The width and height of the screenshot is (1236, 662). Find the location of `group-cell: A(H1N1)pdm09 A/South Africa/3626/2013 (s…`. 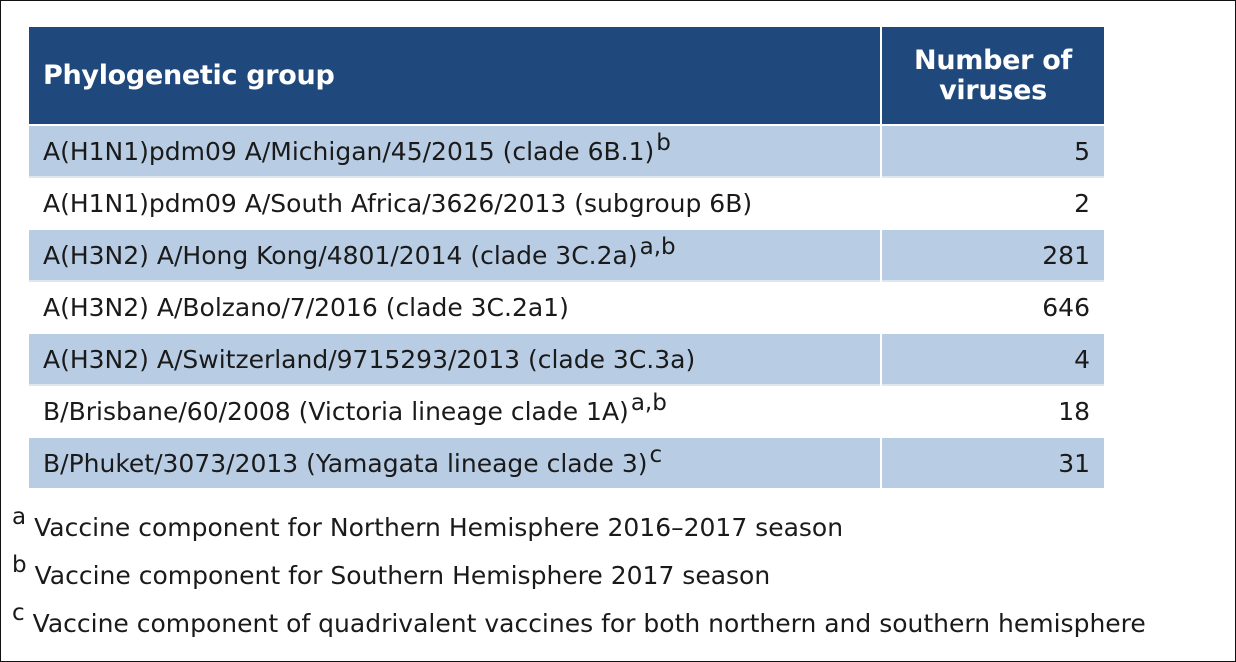

group-cell: A(H1N1)pdm09 A/South Africa/3626/2013 (s… is located at coordinates (455, 202).